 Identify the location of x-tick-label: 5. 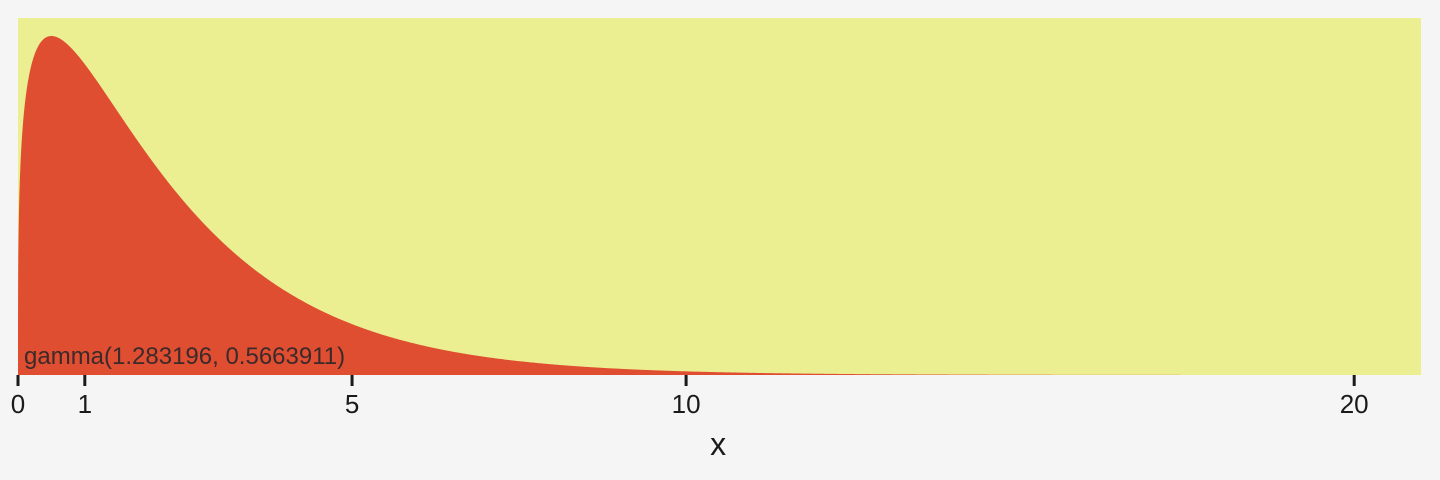
(352, 404).